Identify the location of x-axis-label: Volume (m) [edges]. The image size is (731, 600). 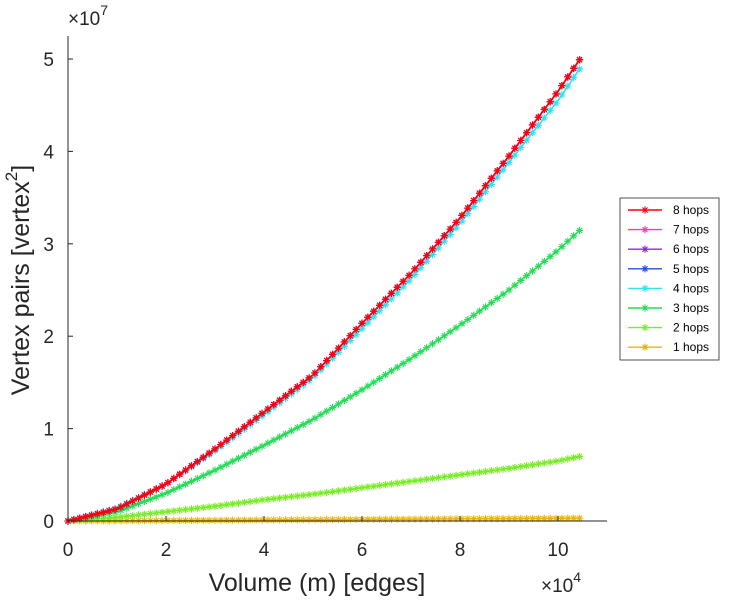
(317, 583).